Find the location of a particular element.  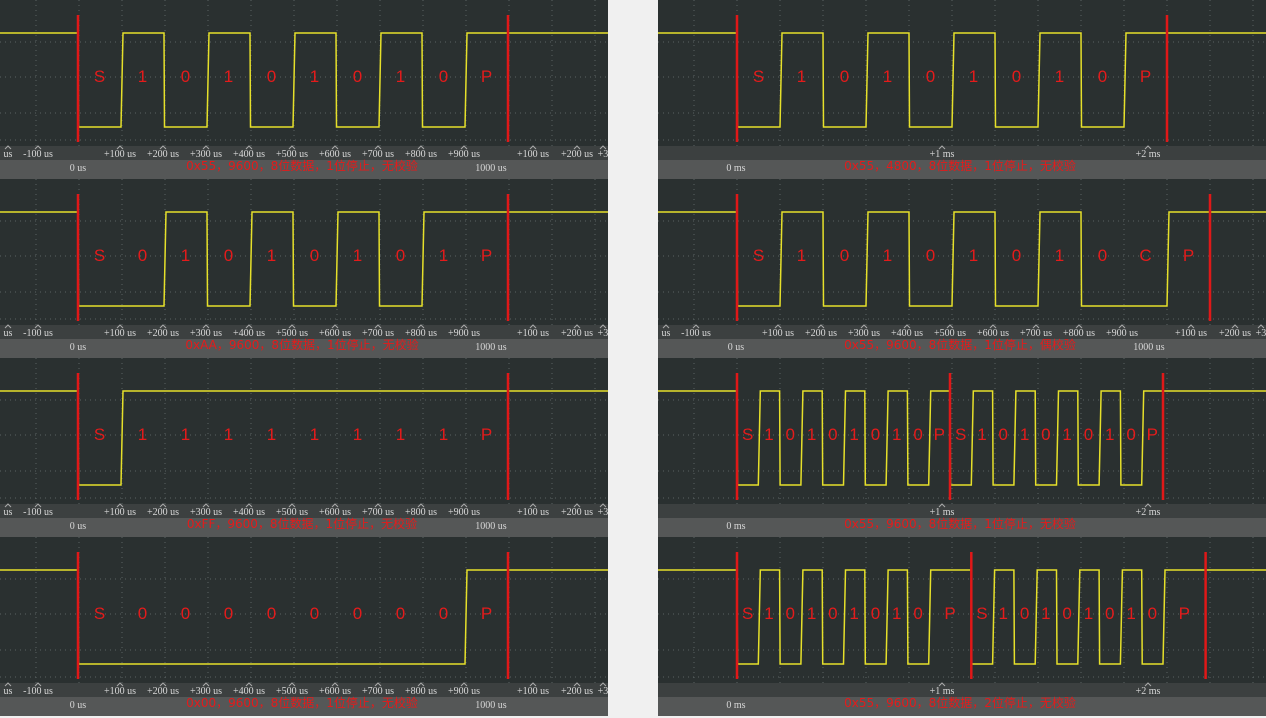

tick-label: +300 us is located at coordinates (206, 154).